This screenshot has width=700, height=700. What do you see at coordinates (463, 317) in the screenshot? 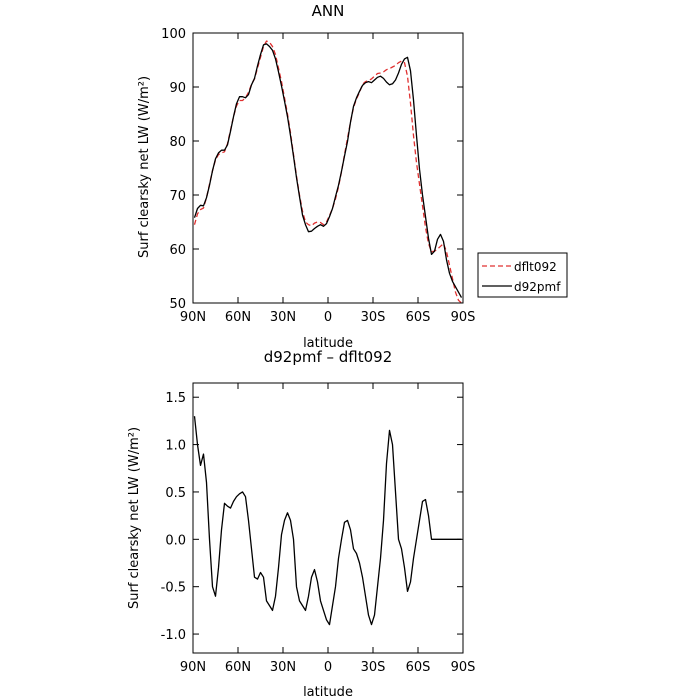
I see `top-x-tick-label: 90S` at bounding box center [463, 317].